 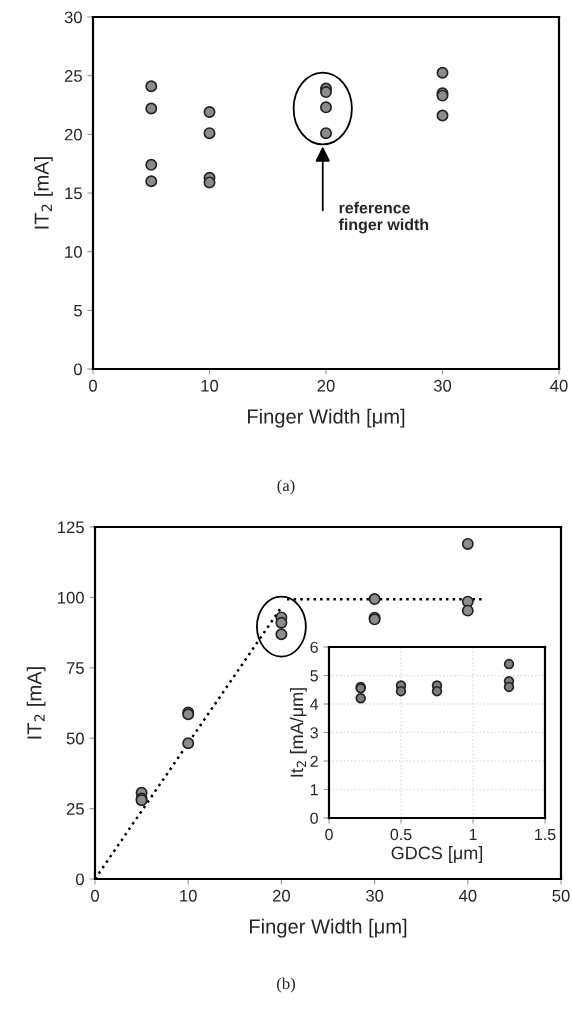 What do you see at coordinates (286, 487) in the screenshot?
I see `text: (a)` at bounding box center [286, 487].